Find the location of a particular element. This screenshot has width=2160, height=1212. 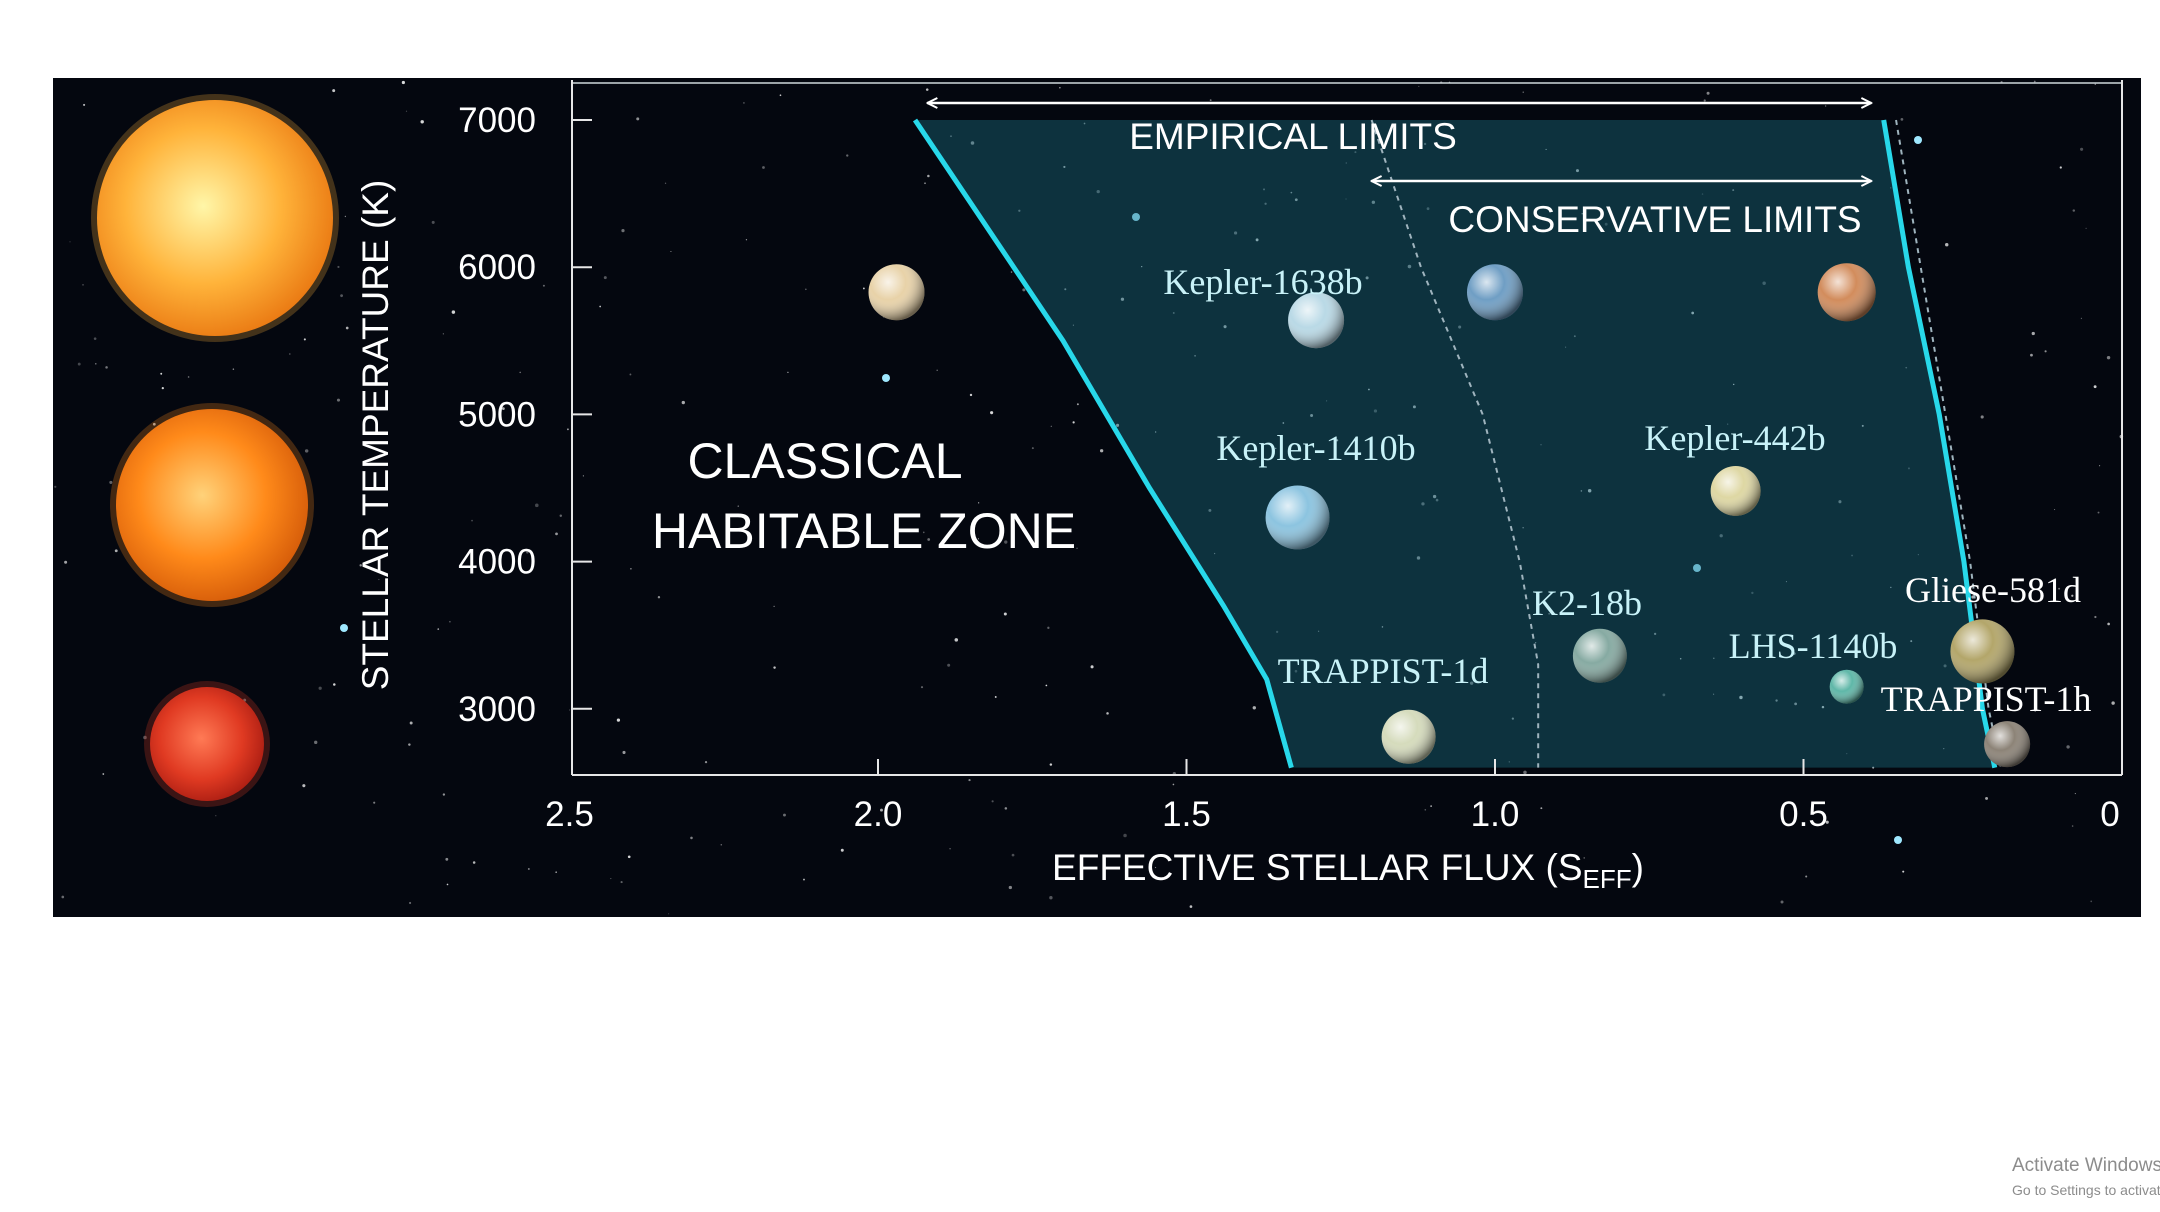

planet-label: Kepler-1638b is located at coordinates (1262, 282).